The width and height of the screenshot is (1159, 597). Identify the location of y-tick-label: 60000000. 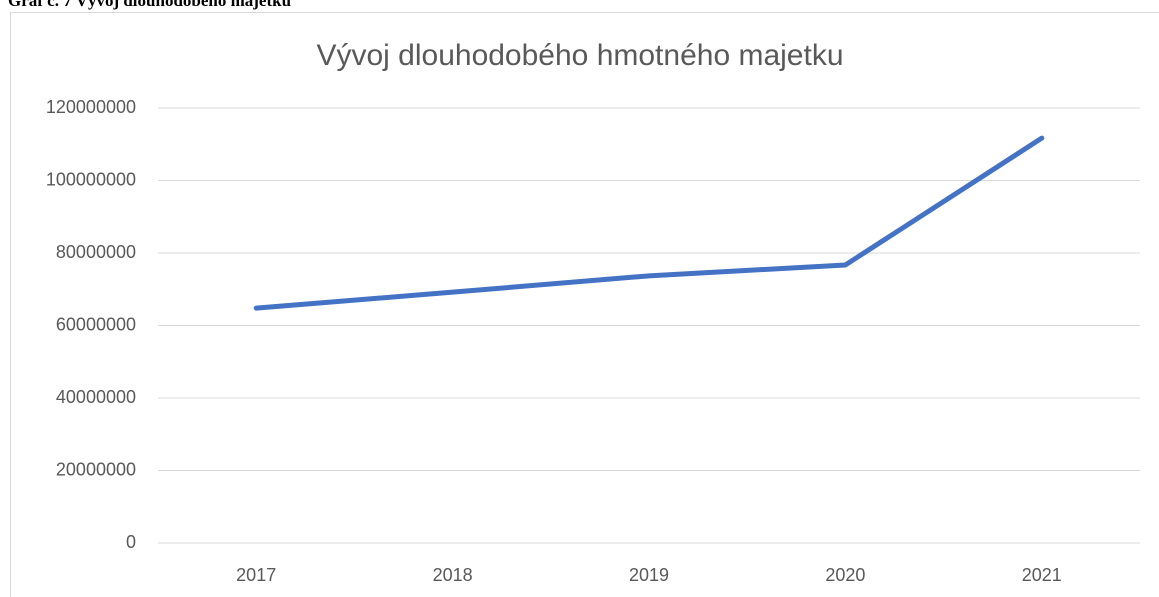
(96, 324).